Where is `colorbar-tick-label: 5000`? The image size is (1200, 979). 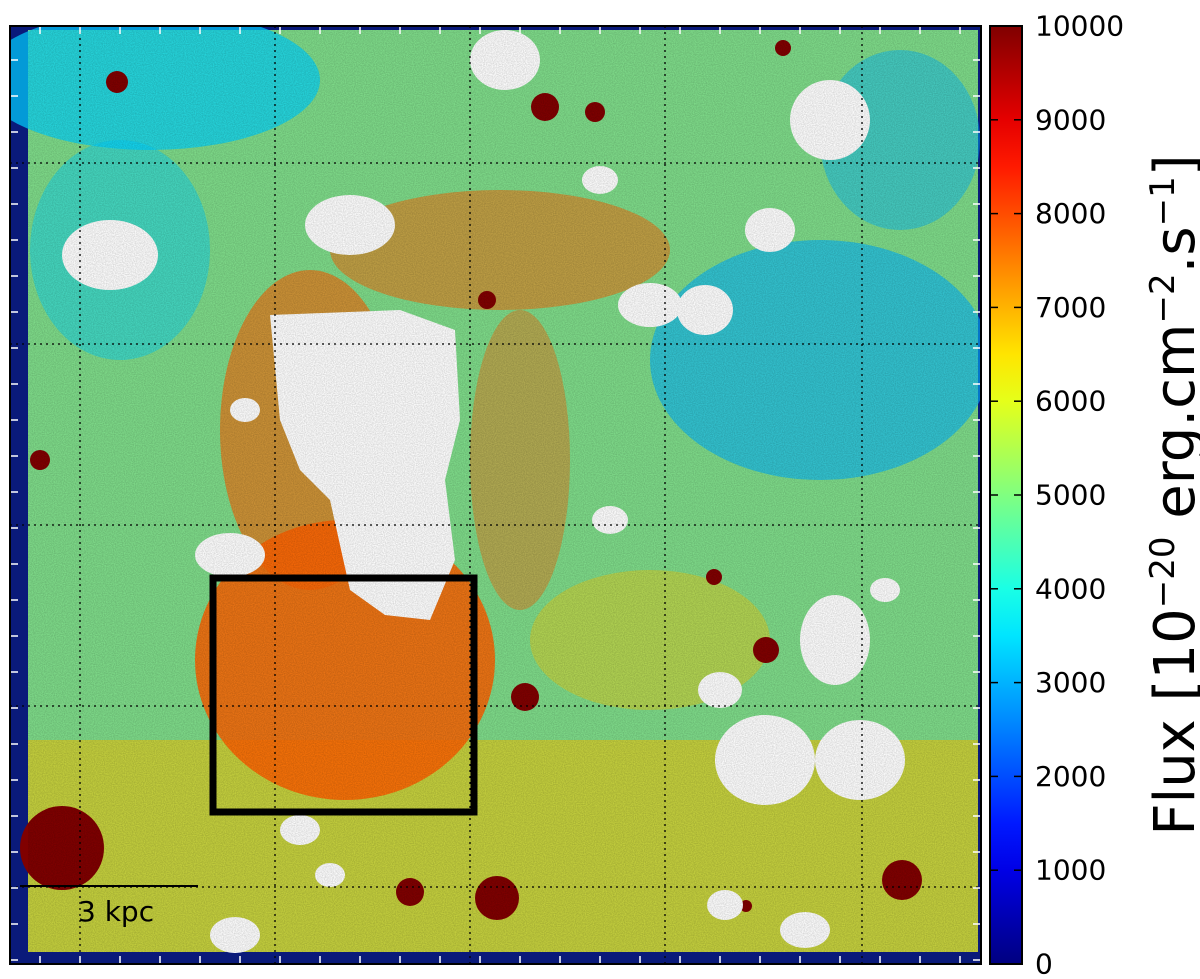
colorbar-tick-label: 5000 is located at coordinates (1070, 495).